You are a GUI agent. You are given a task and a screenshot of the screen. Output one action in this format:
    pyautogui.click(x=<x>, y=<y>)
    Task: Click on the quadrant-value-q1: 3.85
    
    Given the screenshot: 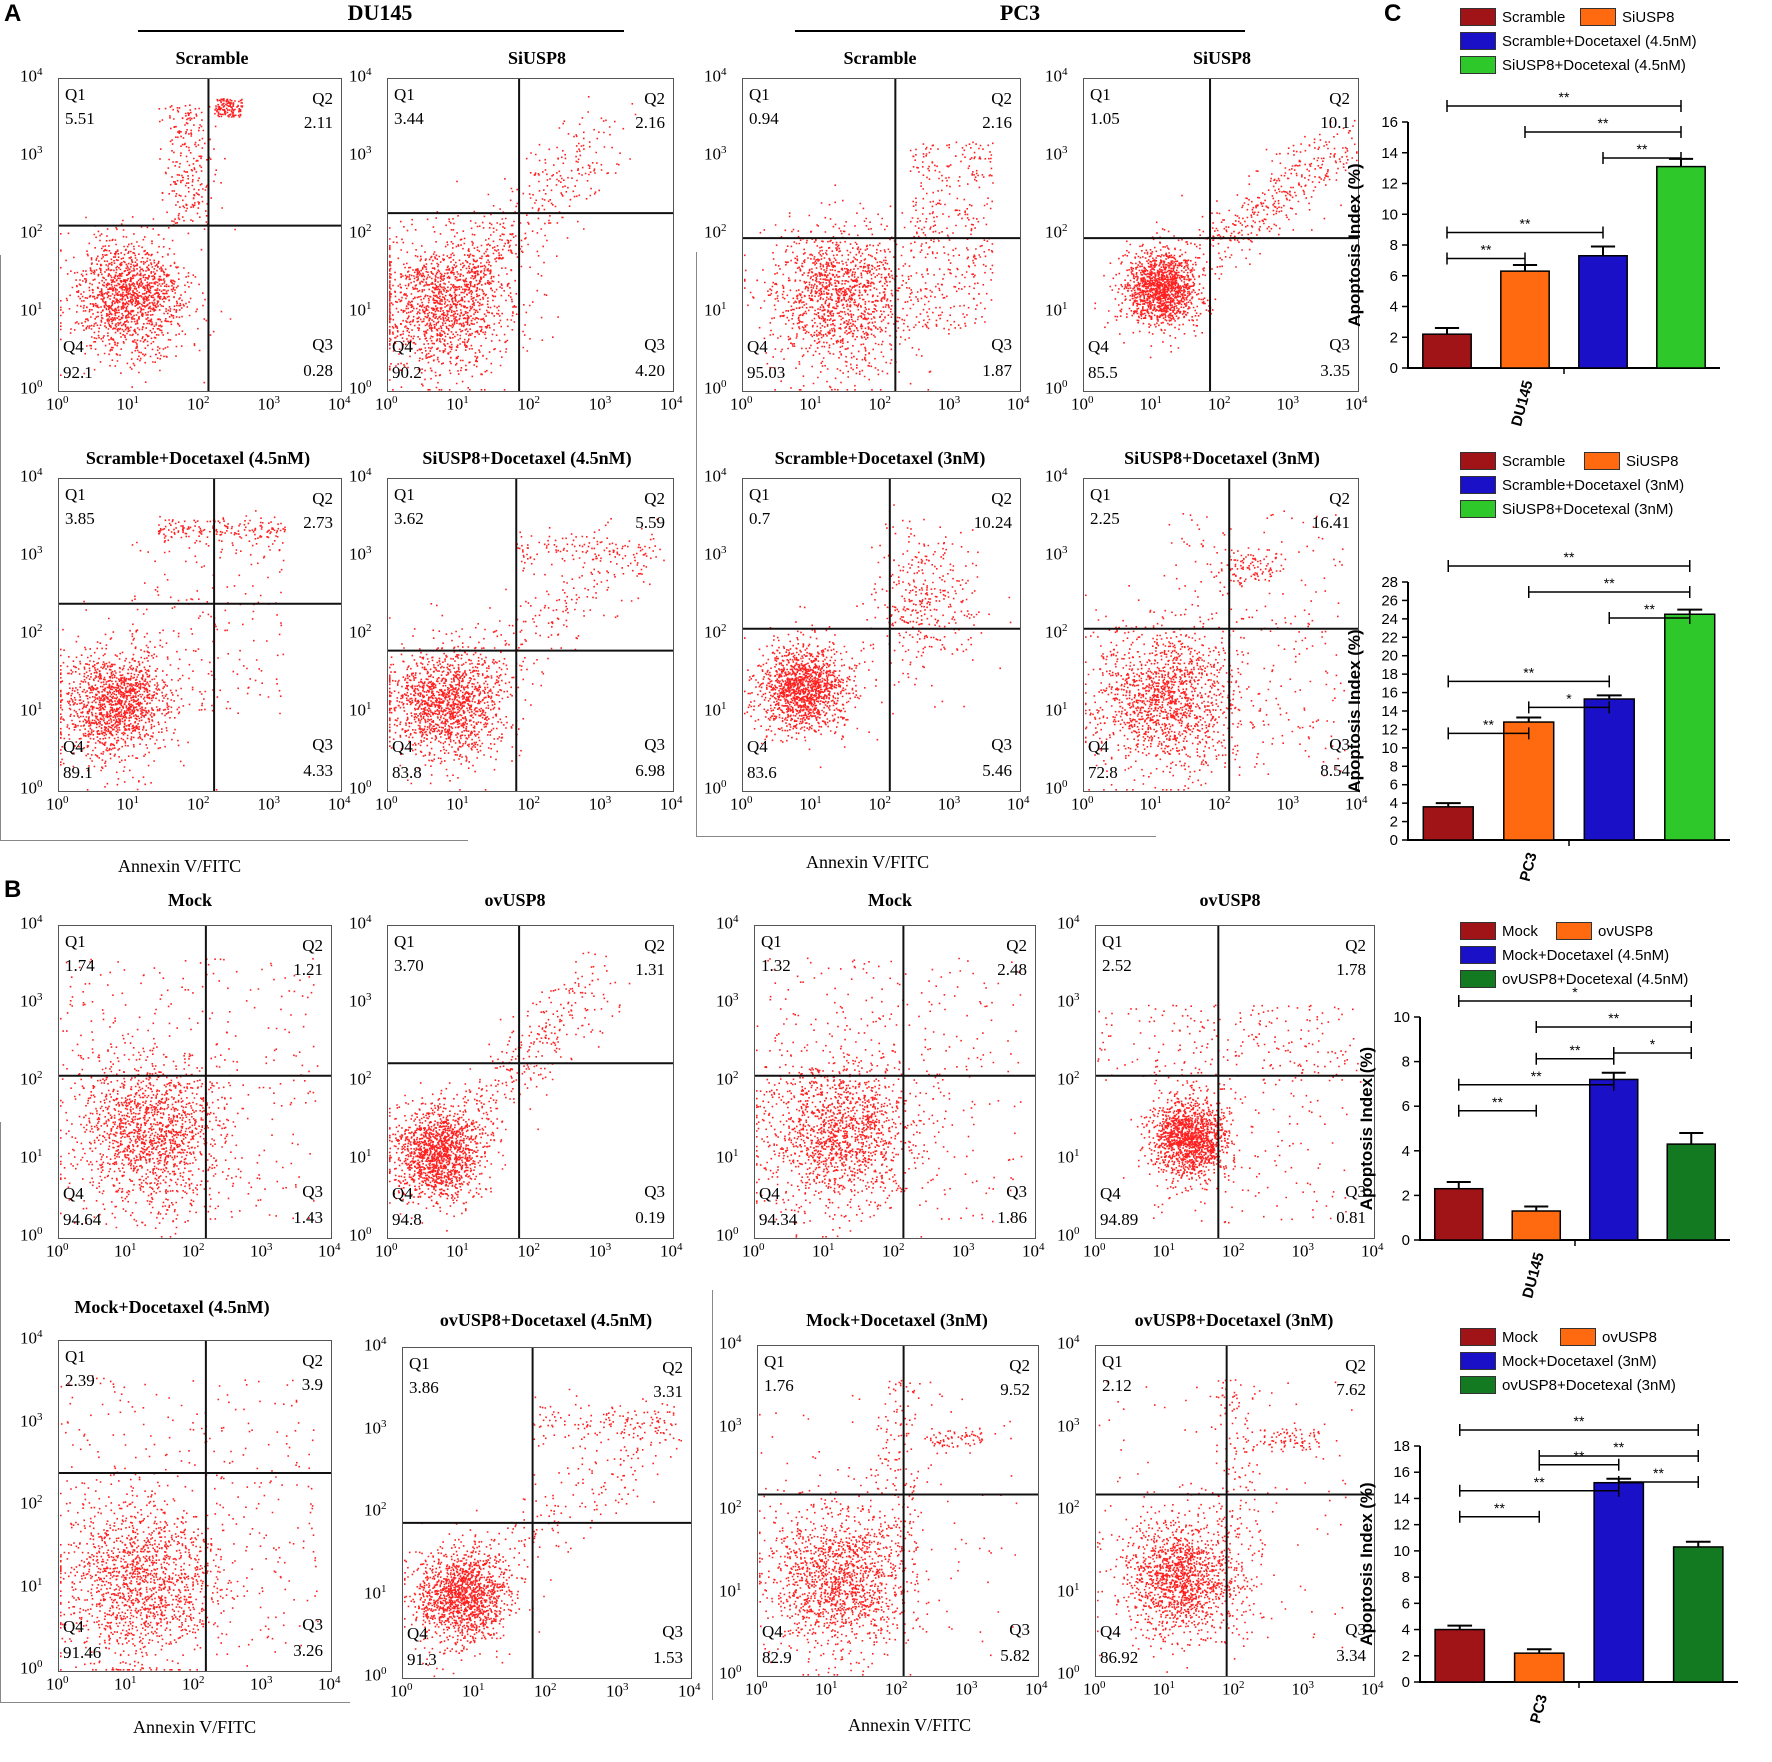 What is the action you would take?
    pyautogui.click(x=80, y=518)
    